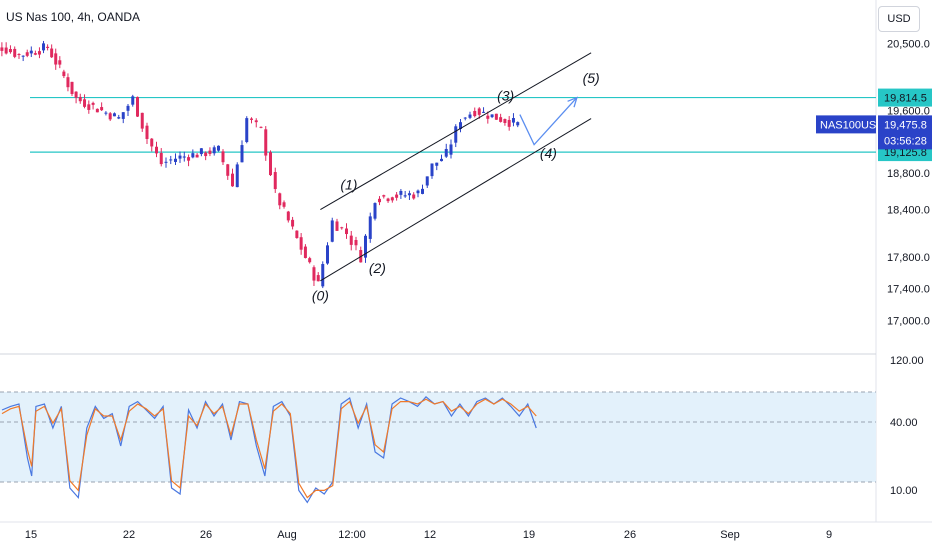 Image resolution: width=932 pixels, height=550 pixels. Describe the element at coordinates (453, 124) in the screenshot. I see `level-lines` at that location.